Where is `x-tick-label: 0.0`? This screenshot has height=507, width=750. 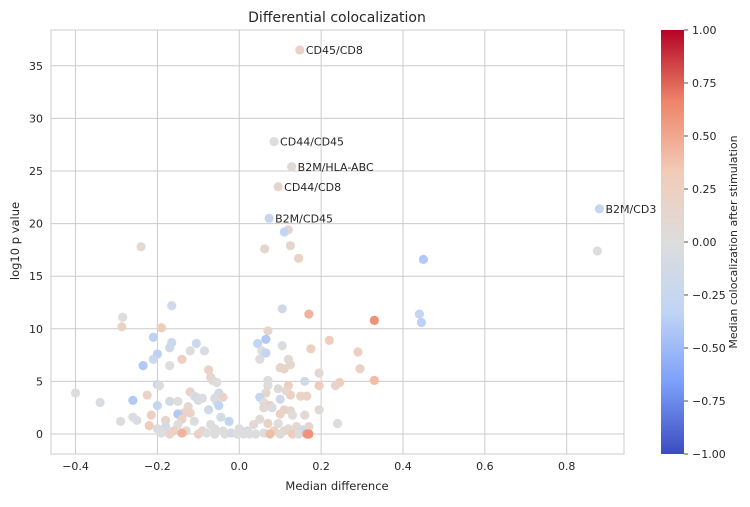
x-tick-label: 0.0 is located at coordinates (240, 466).